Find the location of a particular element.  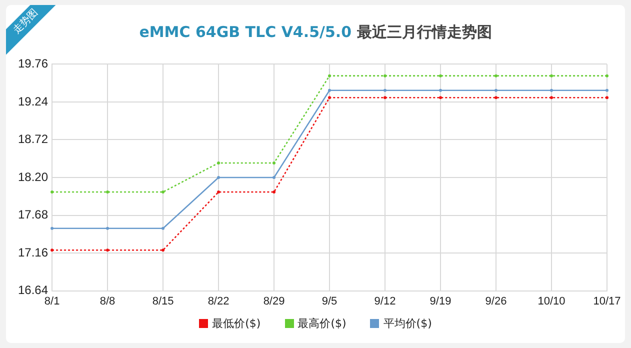

legend-label: 最低价($) is located at coordinates (236, 323).